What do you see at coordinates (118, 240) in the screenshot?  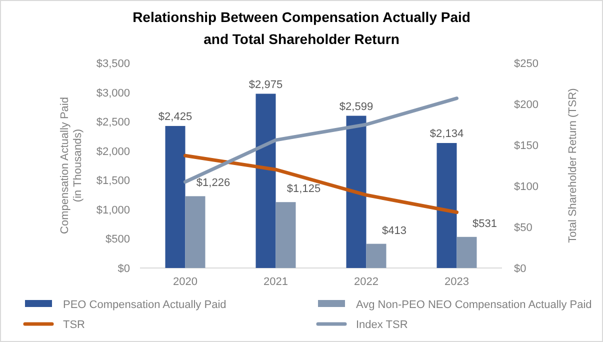 I see `y-tick-label: $500` at bounding box center [118, 240].